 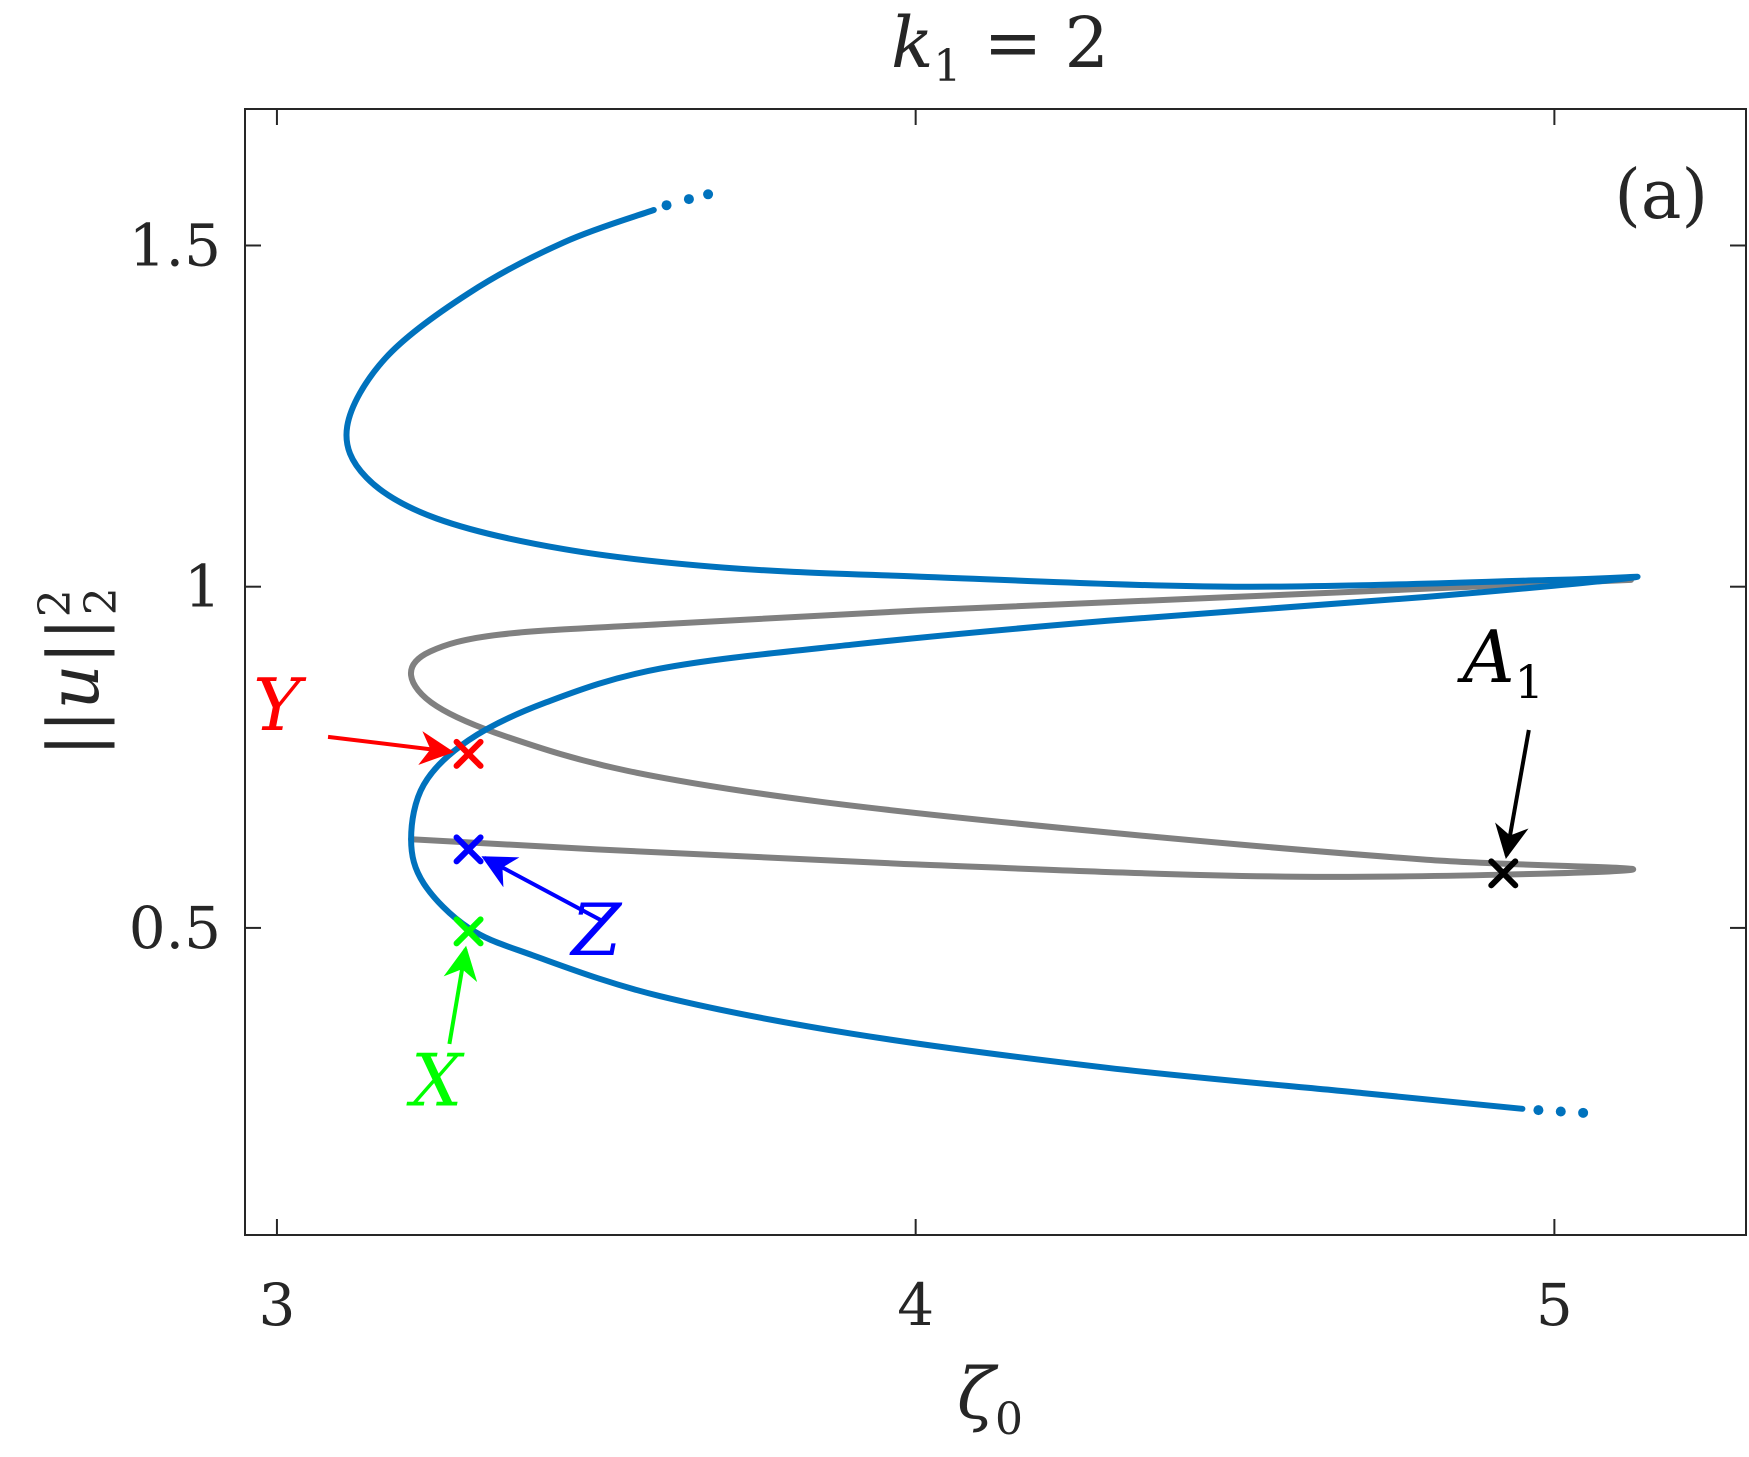 What do you see at coordinates (1500, 662) in the screenshot?
I see `marker-3-label: A1` at bounding box center [1500, 662].